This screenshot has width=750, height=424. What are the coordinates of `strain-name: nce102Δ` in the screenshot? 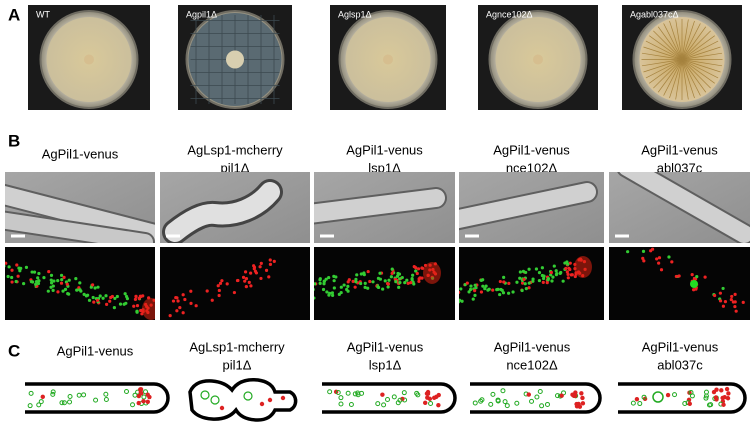 It's located at (532, 167).